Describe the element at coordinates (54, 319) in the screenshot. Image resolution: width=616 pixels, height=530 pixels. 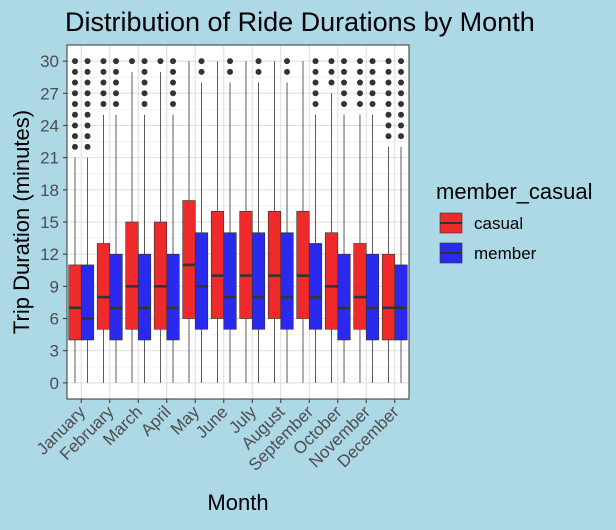
I see `y-tick-label: 6` at that location.